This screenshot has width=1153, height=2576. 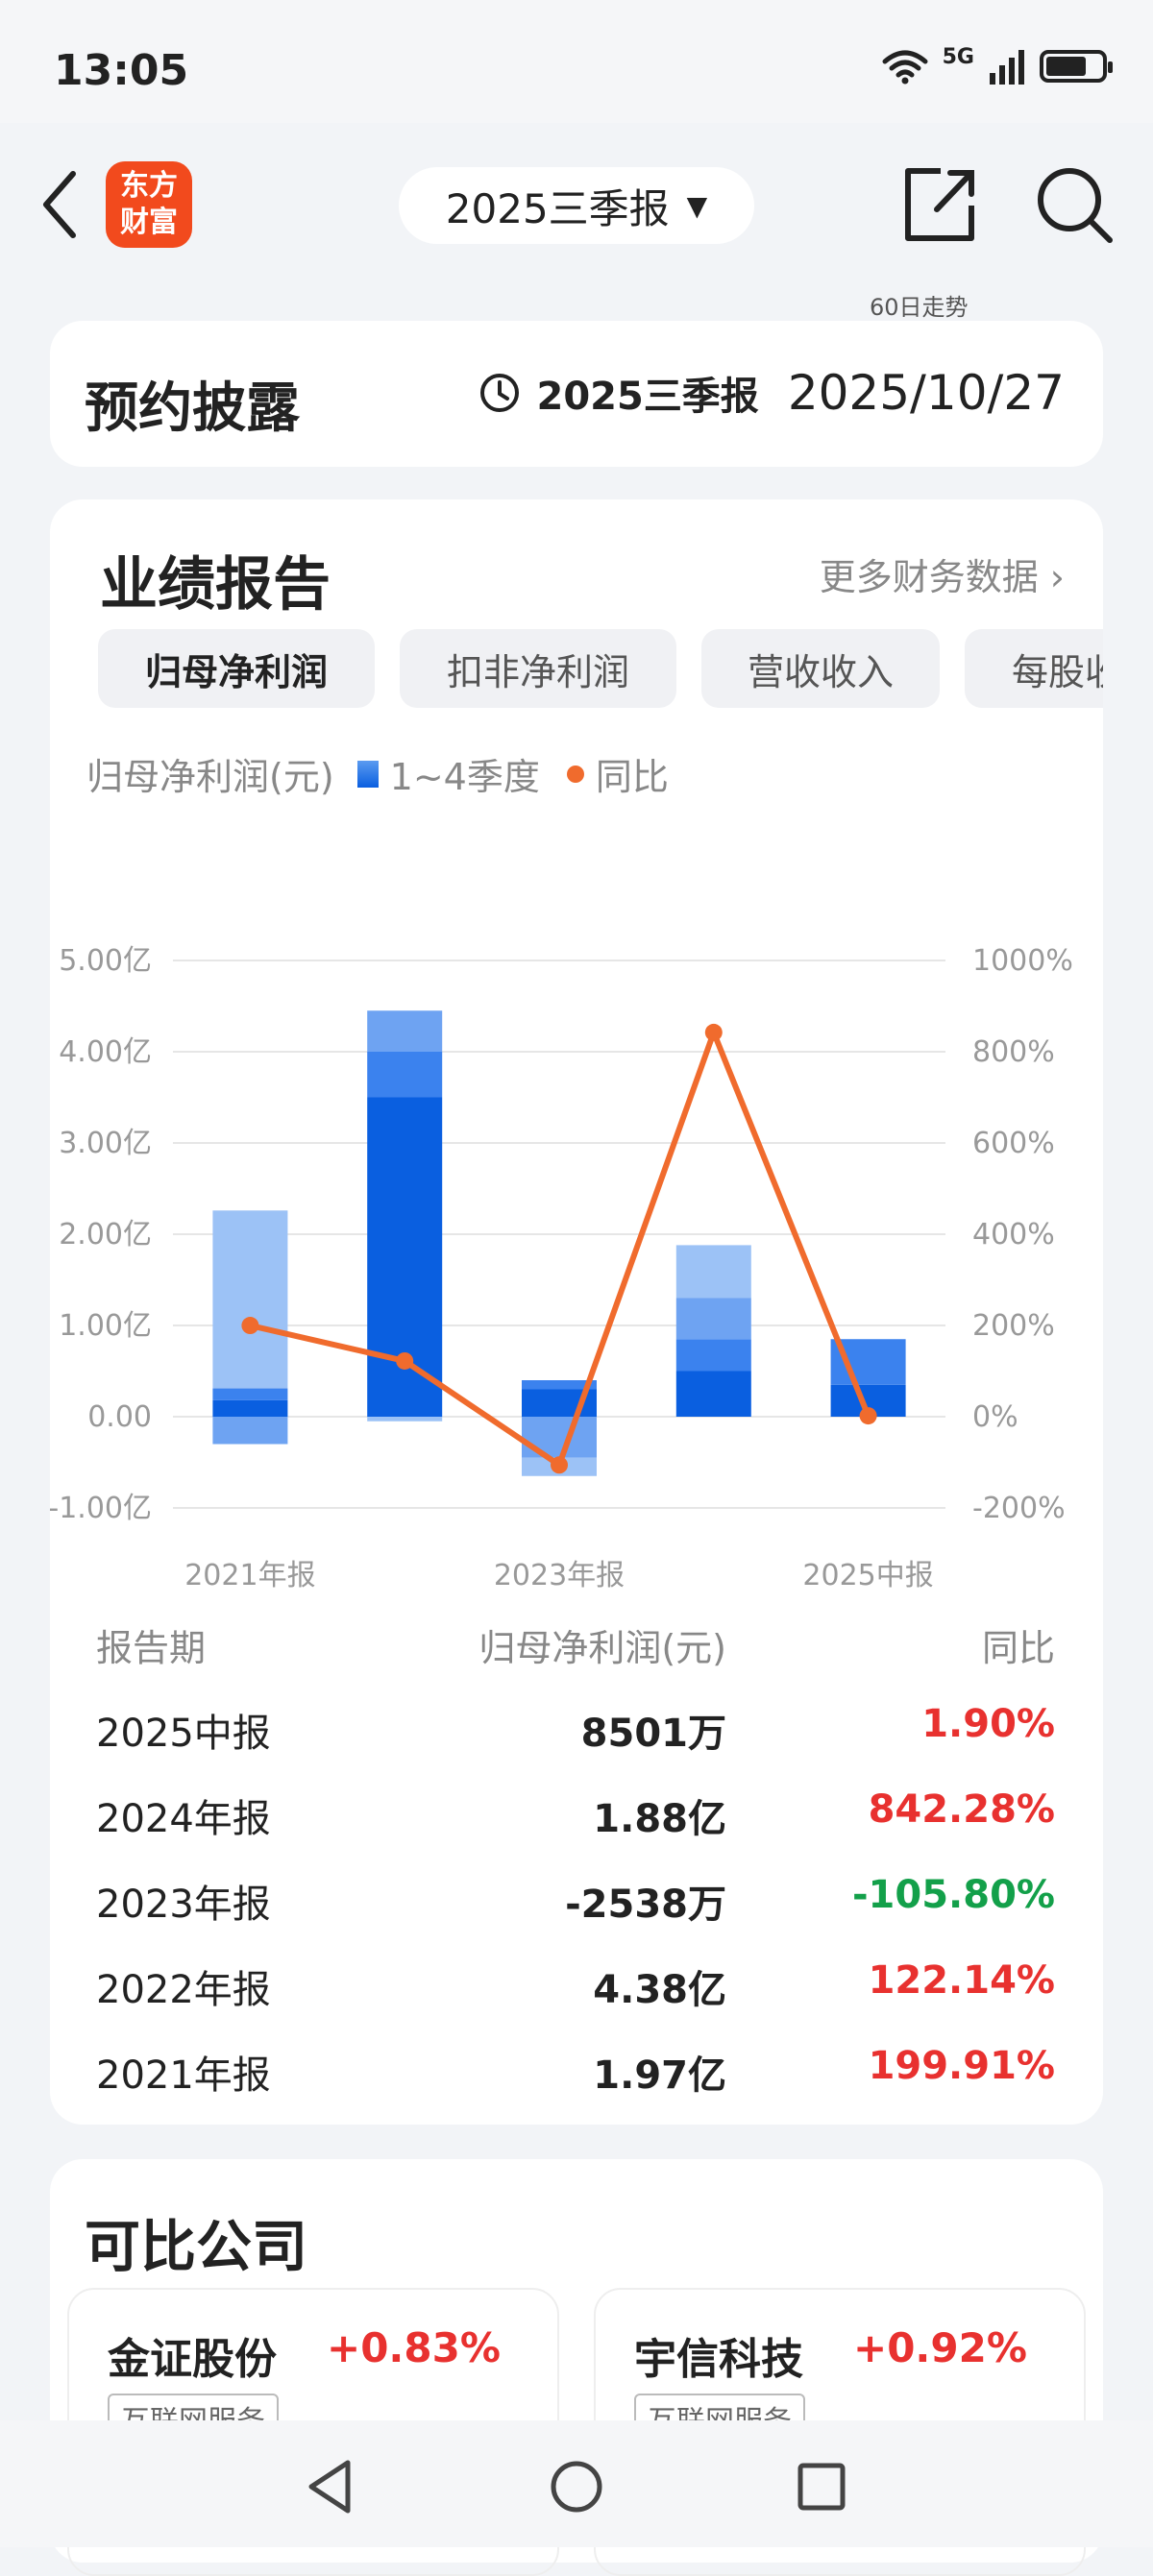 What do you see at coordinates (122, 70) in the screenshot?
I see `status-time: 13:05` at bounding box center [122, 70].